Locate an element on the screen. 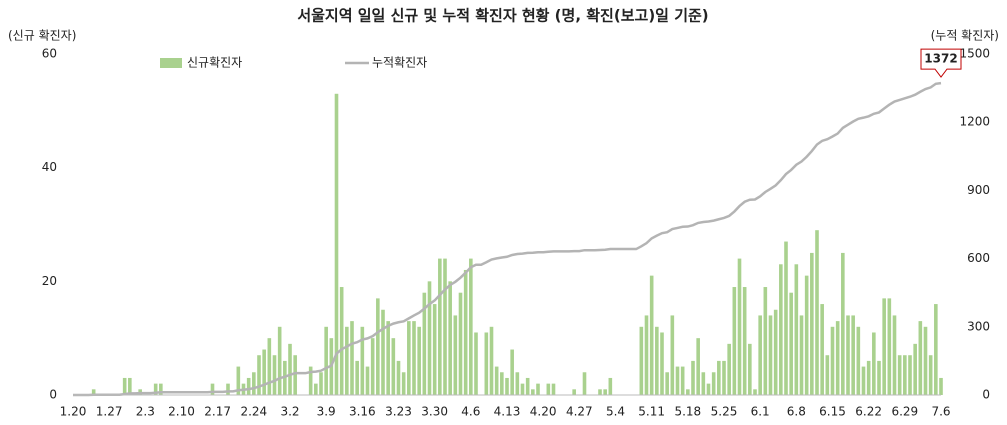  x-tick-label: 5.4 is located at coordinates (615, 412).